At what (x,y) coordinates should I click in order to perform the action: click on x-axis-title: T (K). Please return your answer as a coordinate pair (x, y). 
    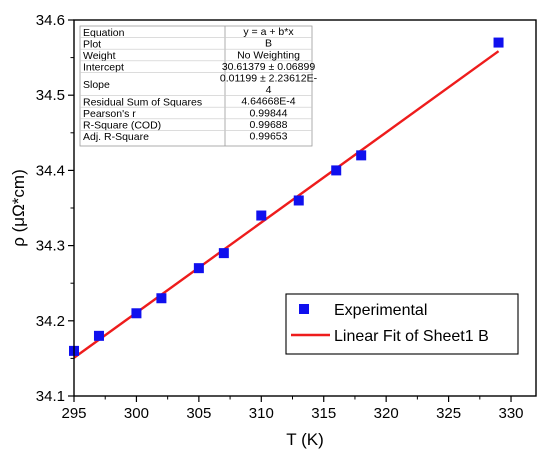
    Looking at the image, I should click on (304, 439).